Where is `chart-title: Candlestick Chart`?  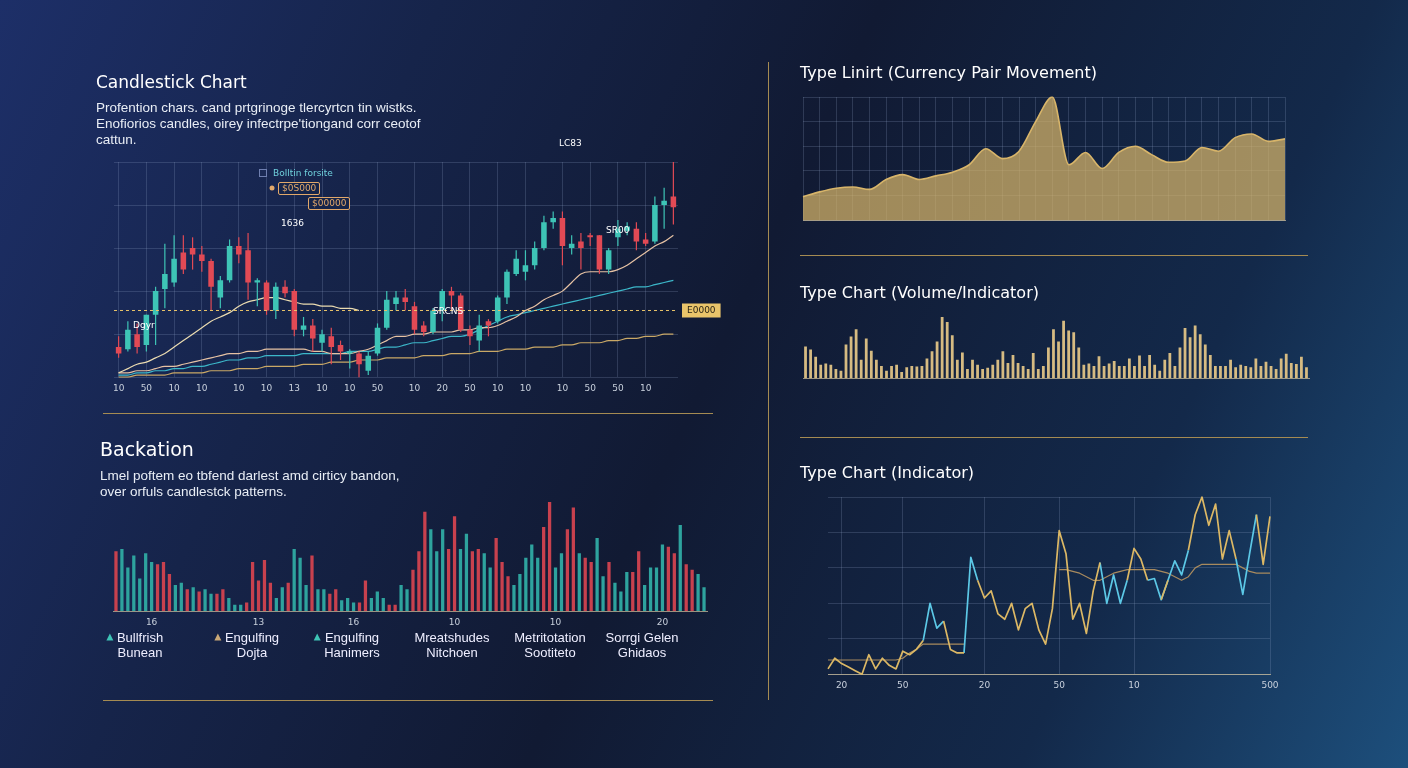 chart-title: Candlestick Chart is located at coordinates (171, 82).